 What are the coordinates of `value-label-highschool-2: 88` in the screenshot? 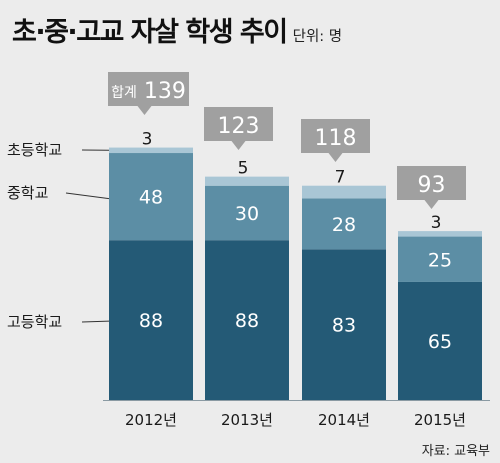 It's located at (247, 321).